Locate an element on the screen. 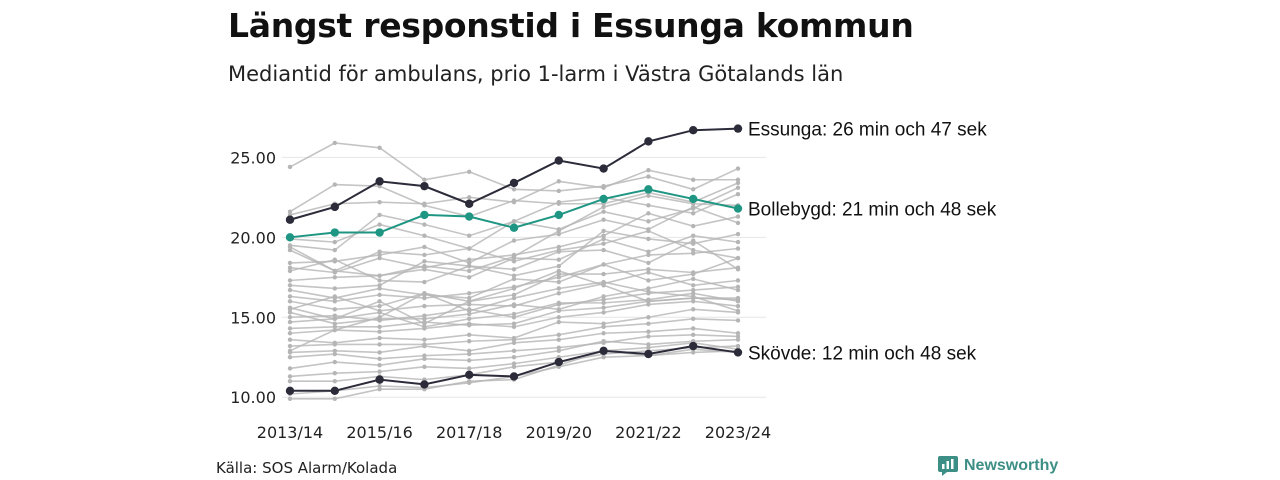 The width and height of the screenshot is (1280, 480). y-tick-label: 20.00 is located at coordinates (253, 237).